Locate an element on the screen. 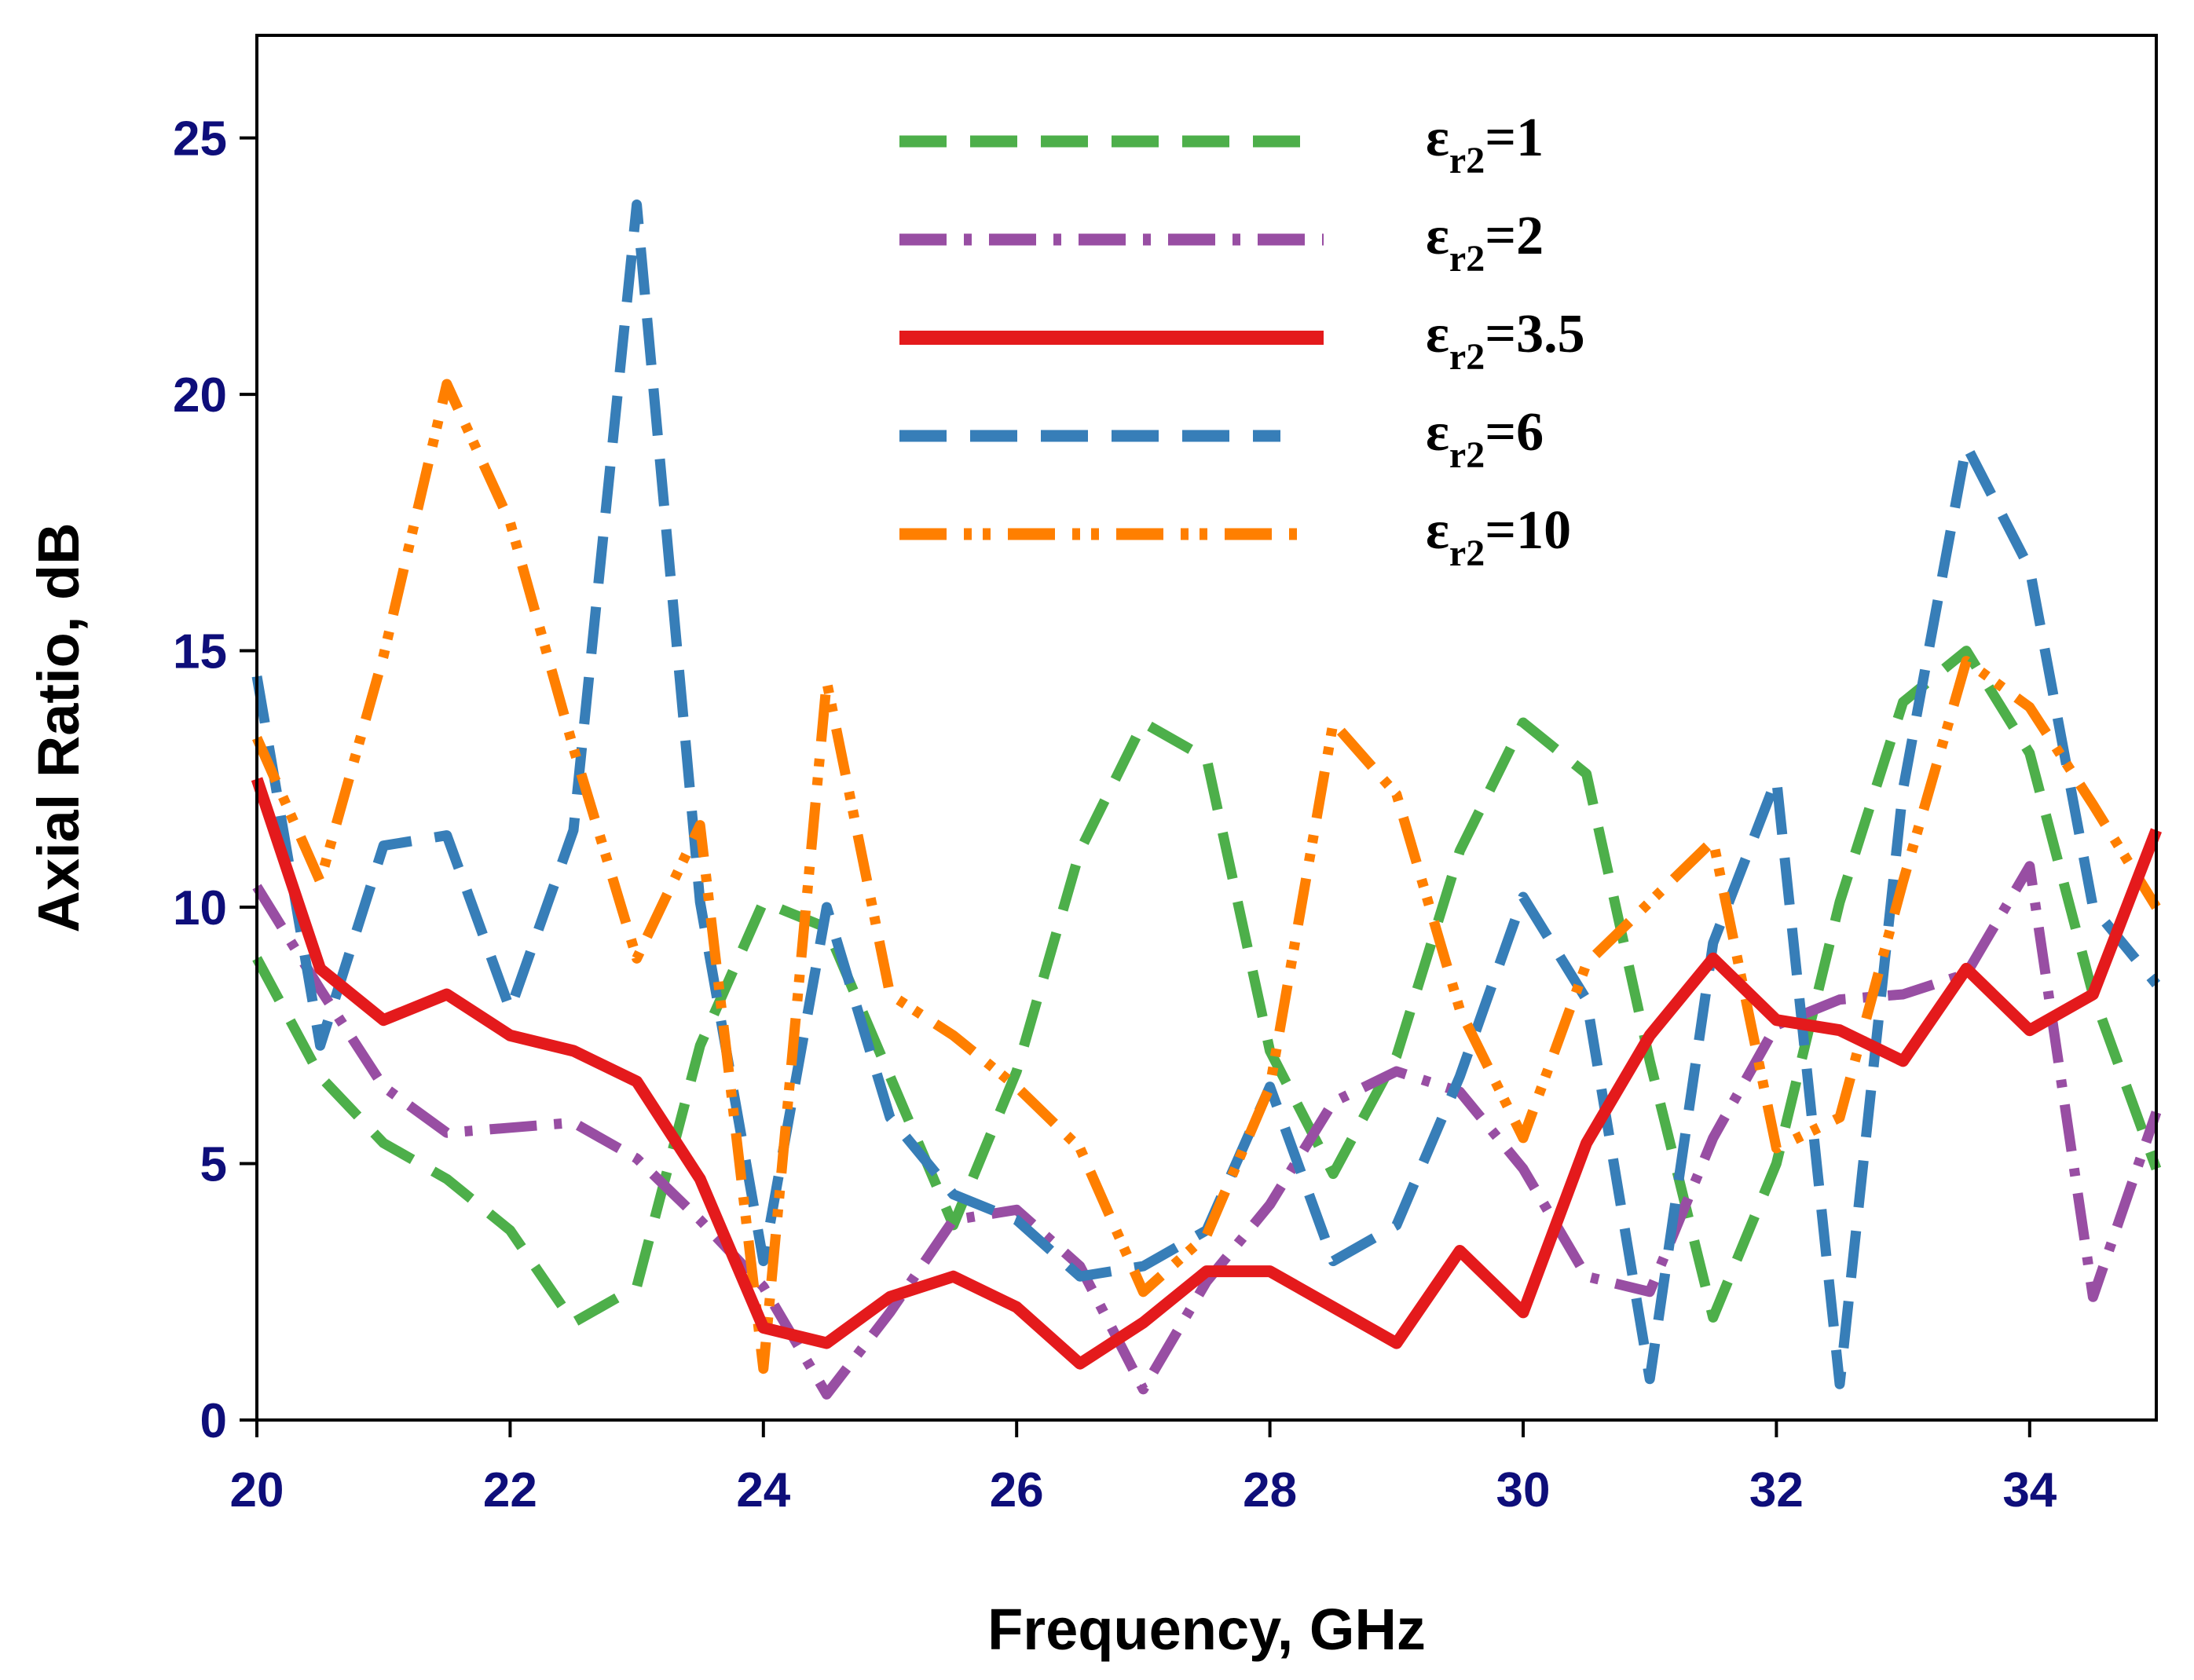  x-tick-label: 22 is located at coordinates (510, 1490).